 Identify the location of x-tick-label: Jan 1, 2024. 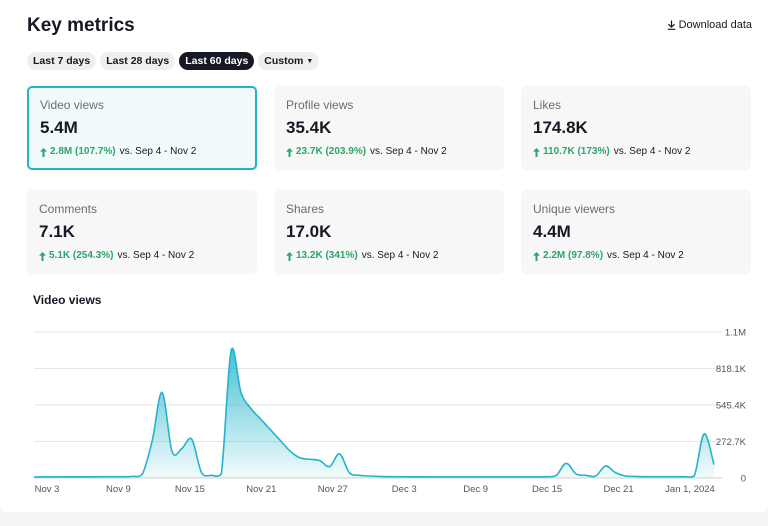
(690, 489).